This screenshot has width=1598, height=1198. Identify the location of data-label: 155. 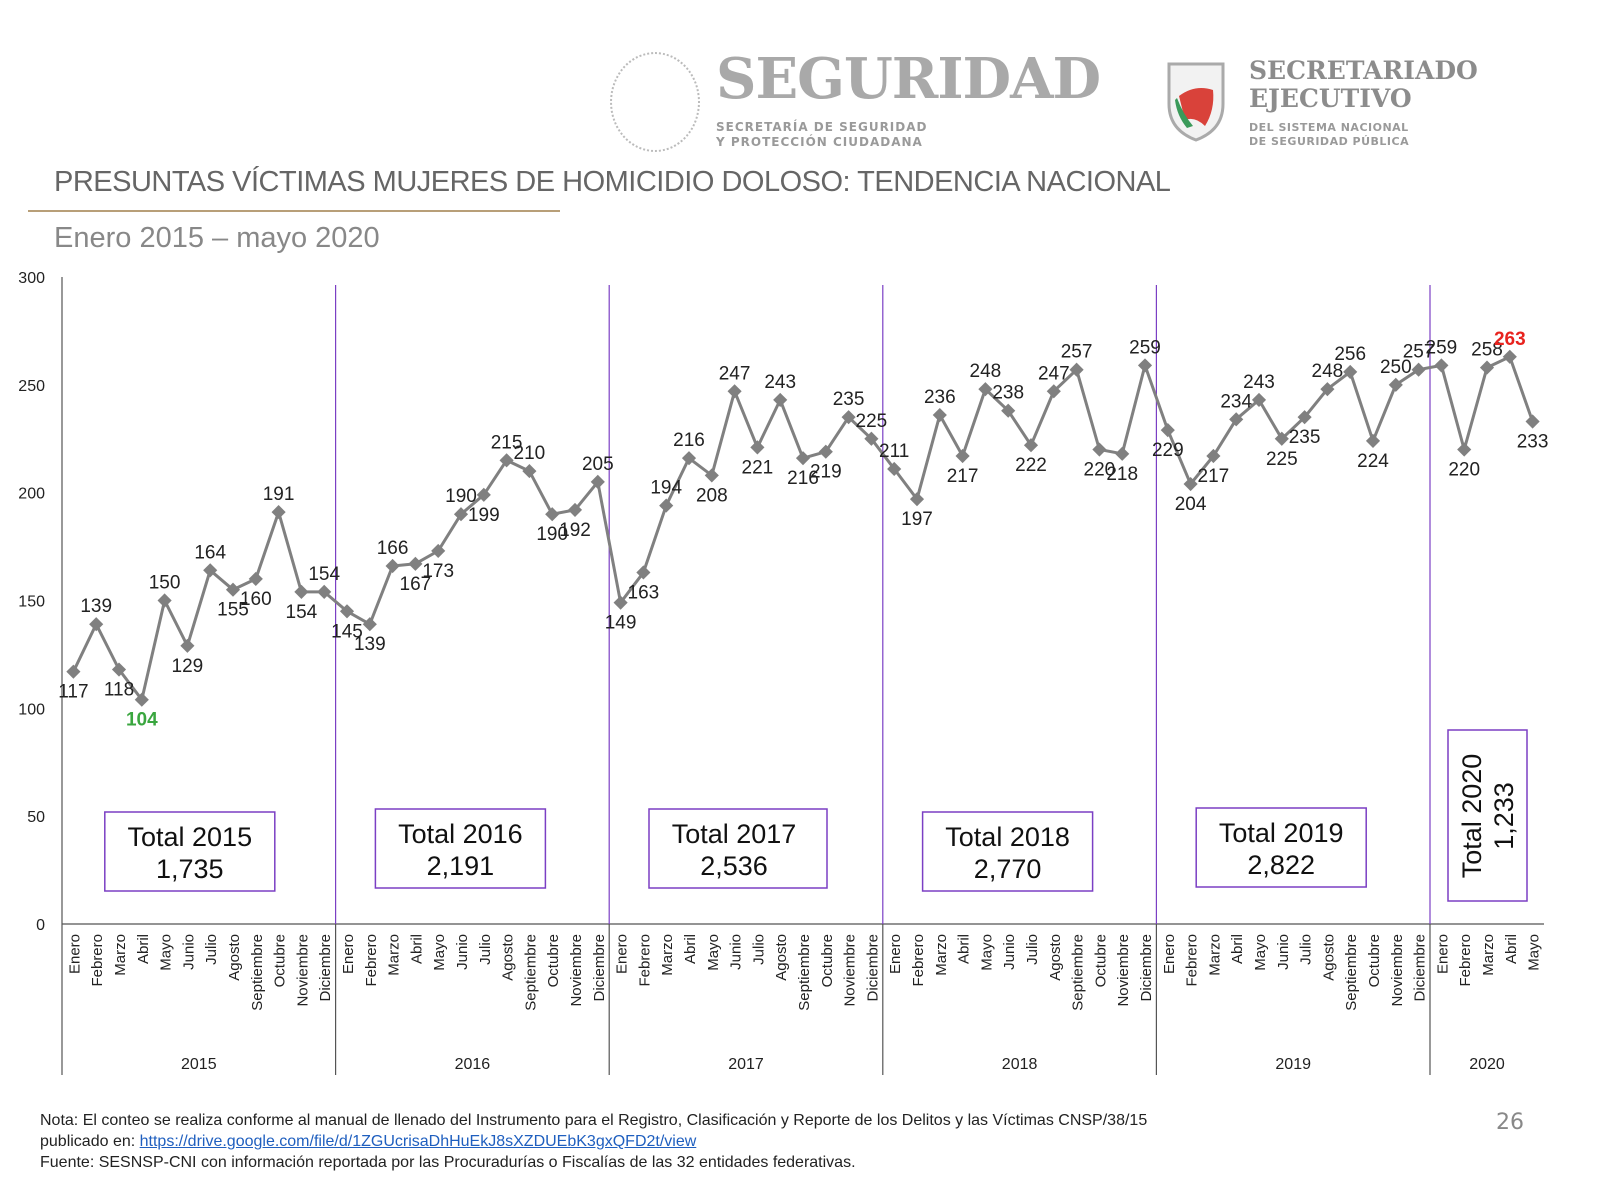
(233, 610).